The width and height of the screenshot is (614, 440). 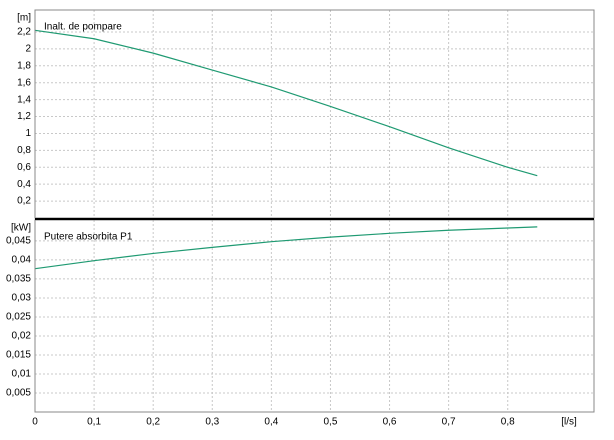 What do you see at coordinates (286, 248) in the screenshot?
I see `data-line` at bounding box center [286, 248].